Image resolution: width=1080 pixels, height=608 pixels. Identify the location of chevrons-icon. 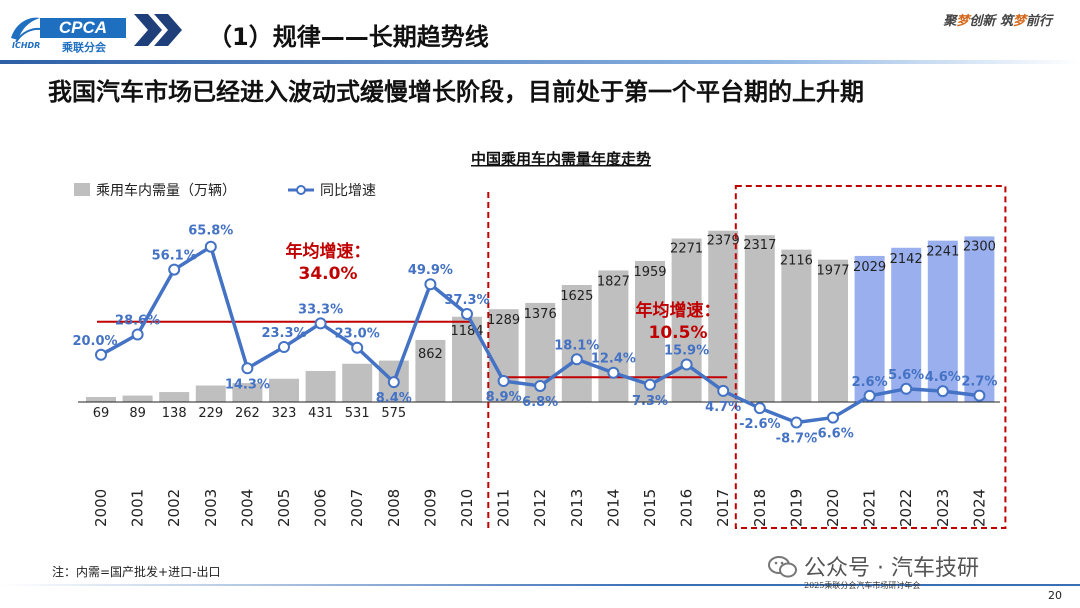
(158, 30).